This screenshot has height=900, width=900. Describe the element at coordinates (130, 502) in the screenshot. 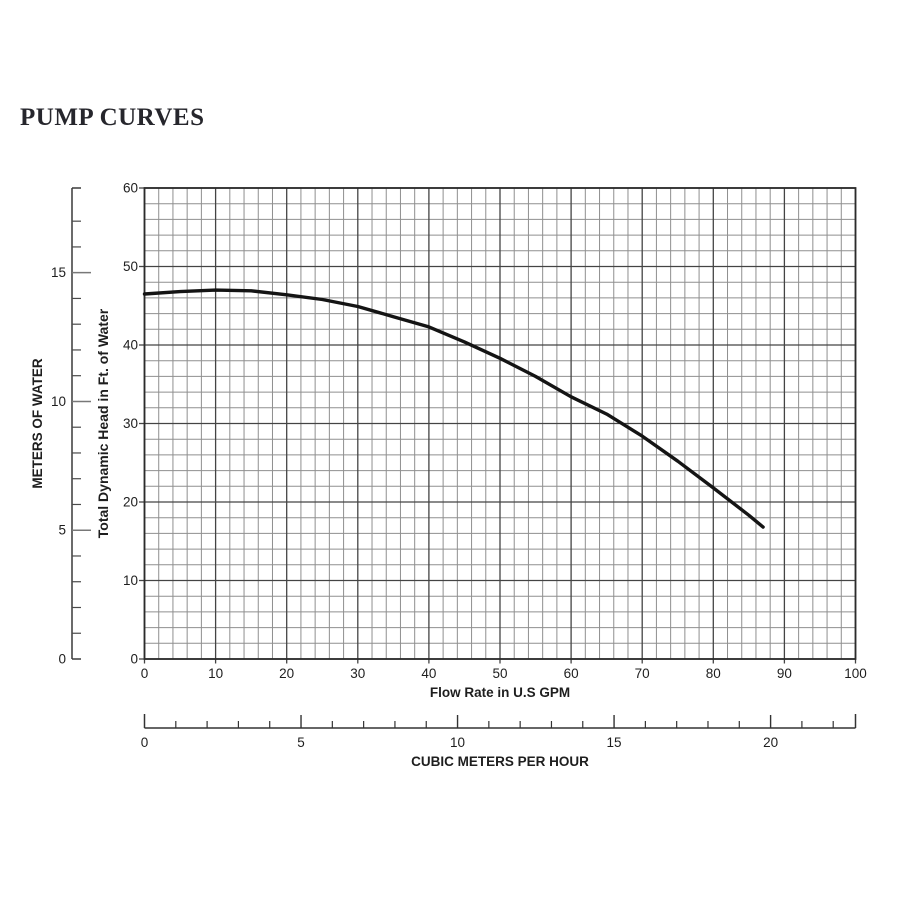

I see `y-tick-label: 20` at that location.